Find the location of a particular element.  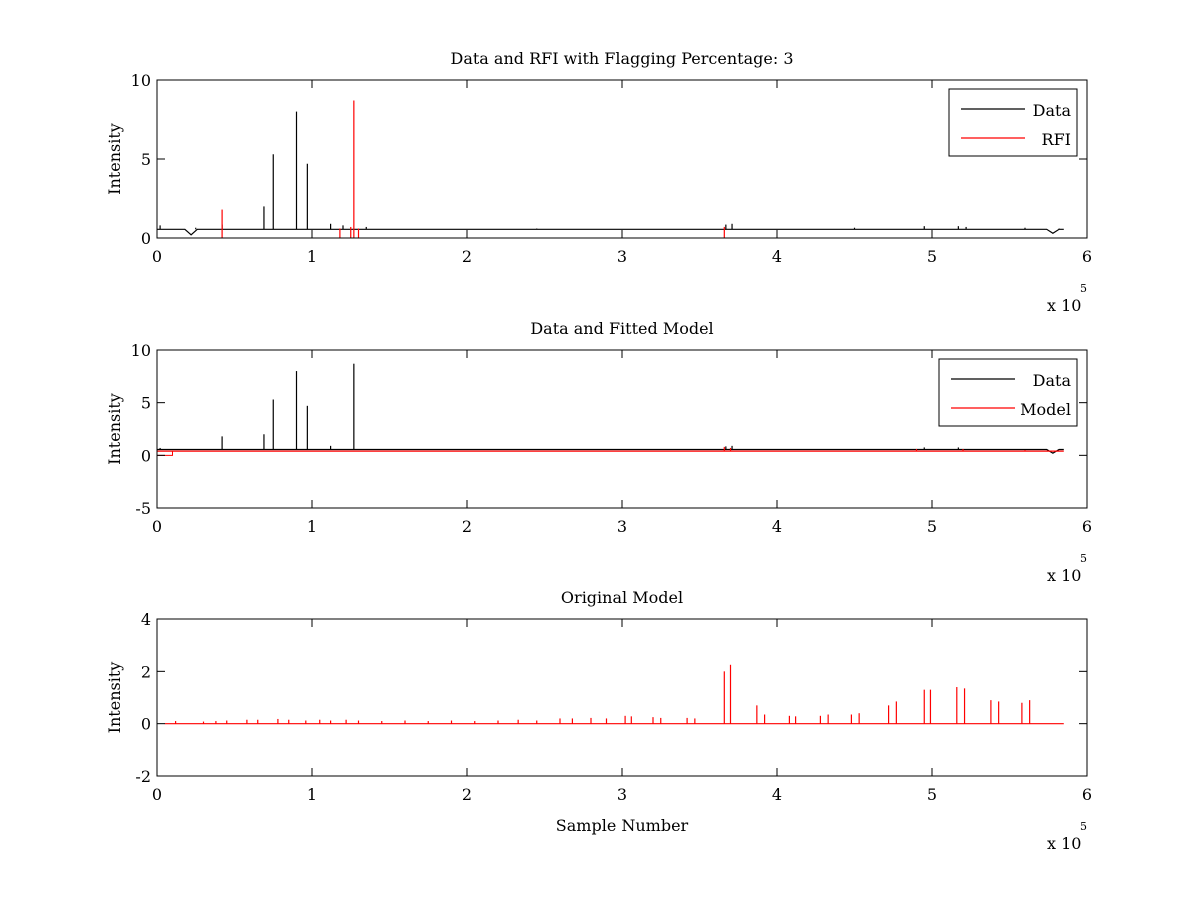

y-tick-label: 4 is located at coordinates (146, 619).